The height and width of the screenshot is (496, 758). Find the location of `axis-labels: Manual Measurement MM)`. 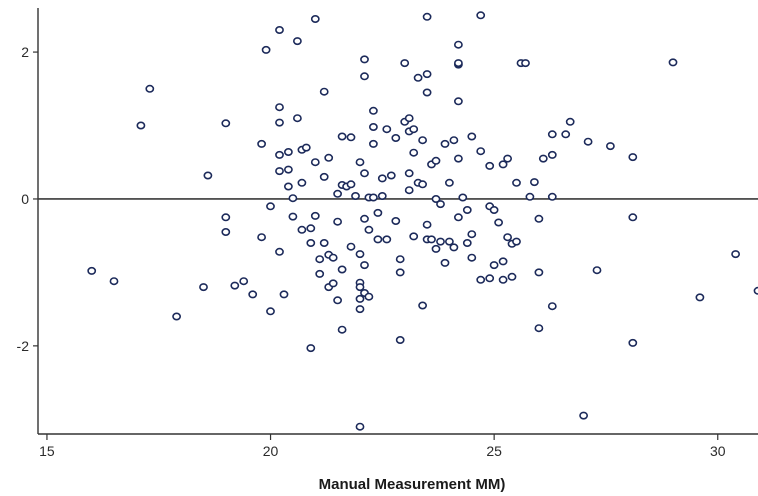

axis-labels: Manual Measurement MM) is located at coordinates (412, 484).